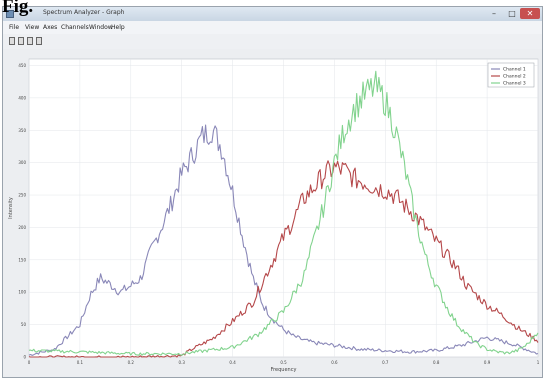 Image resolution: width=545 pixels, height=380 pixels. I want to click on menu-window: Window, so click(101, 27).